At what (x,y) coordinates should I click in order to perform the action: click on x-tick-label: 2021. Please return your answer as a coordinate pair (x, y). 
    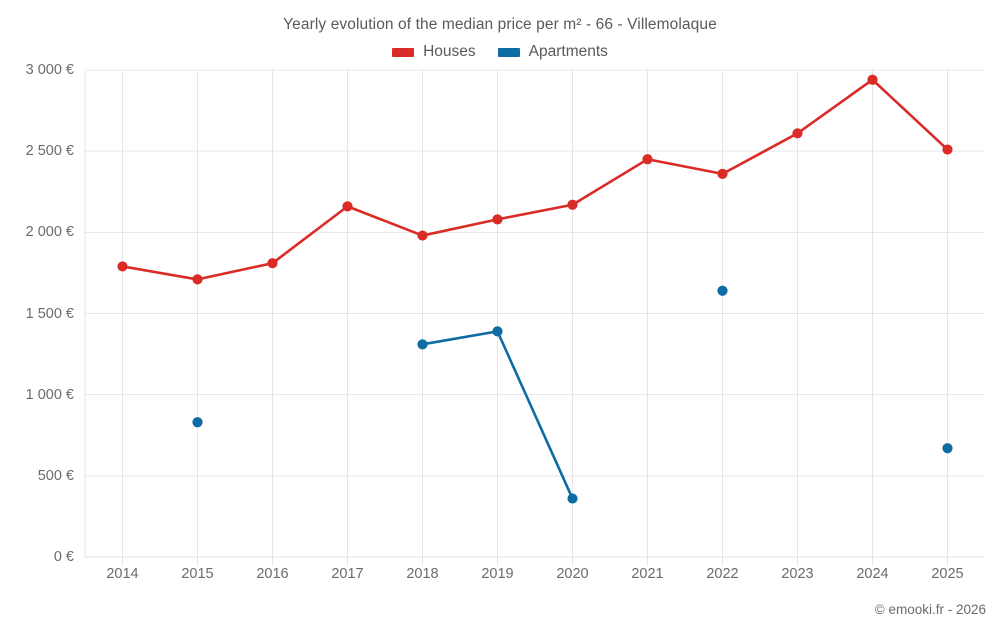
    Looking at the image, I should click on (647, 574).